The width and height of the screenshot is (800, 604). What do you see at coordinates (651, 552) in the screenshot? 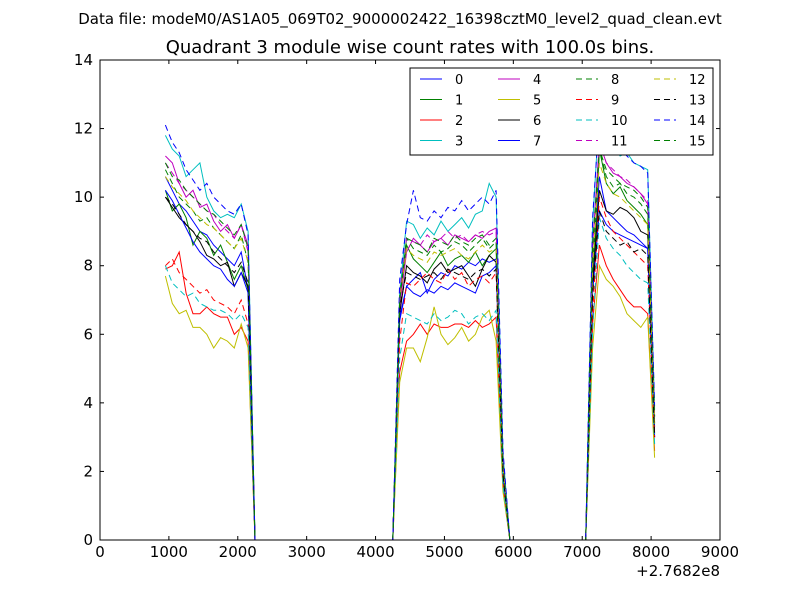
I see `x-tick-label: 8000` at bounding box center [651, 552].